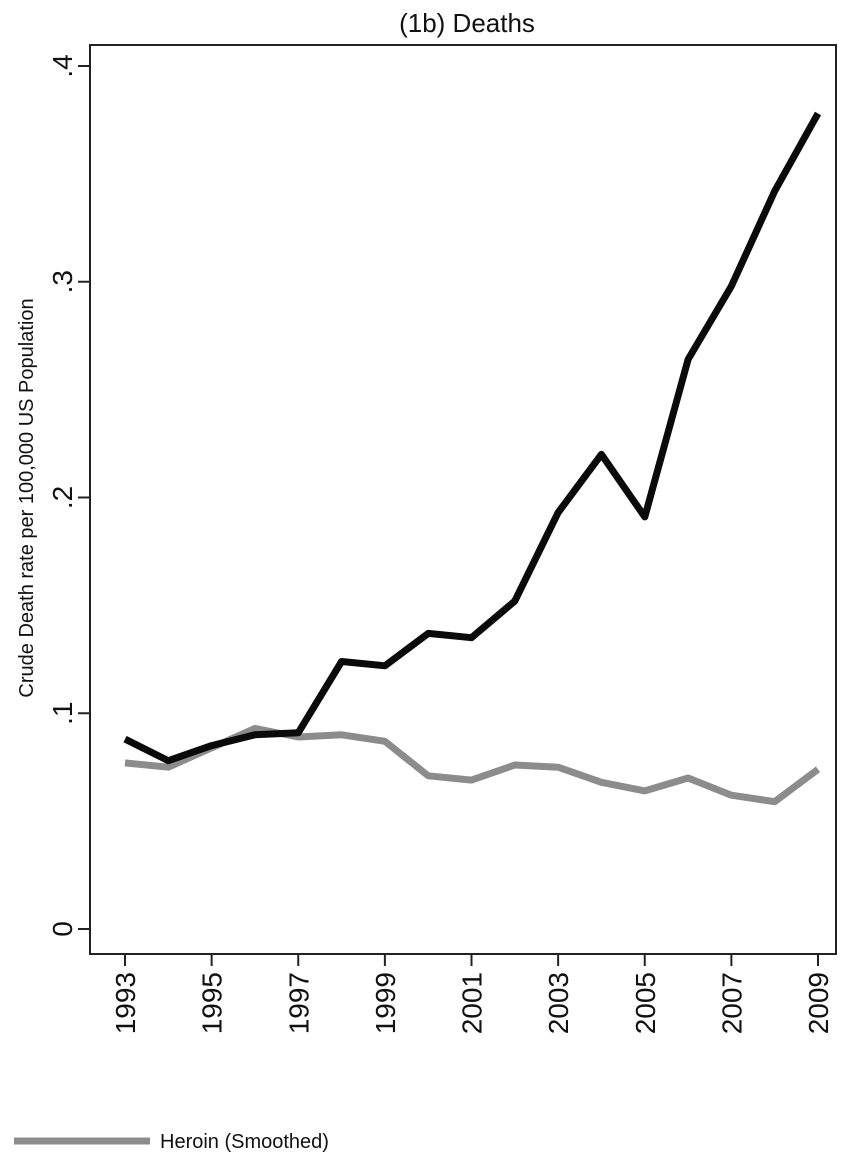 The image size is (846, 1162). I want to click on x-tick-label: 1997, so click(298, 1003).